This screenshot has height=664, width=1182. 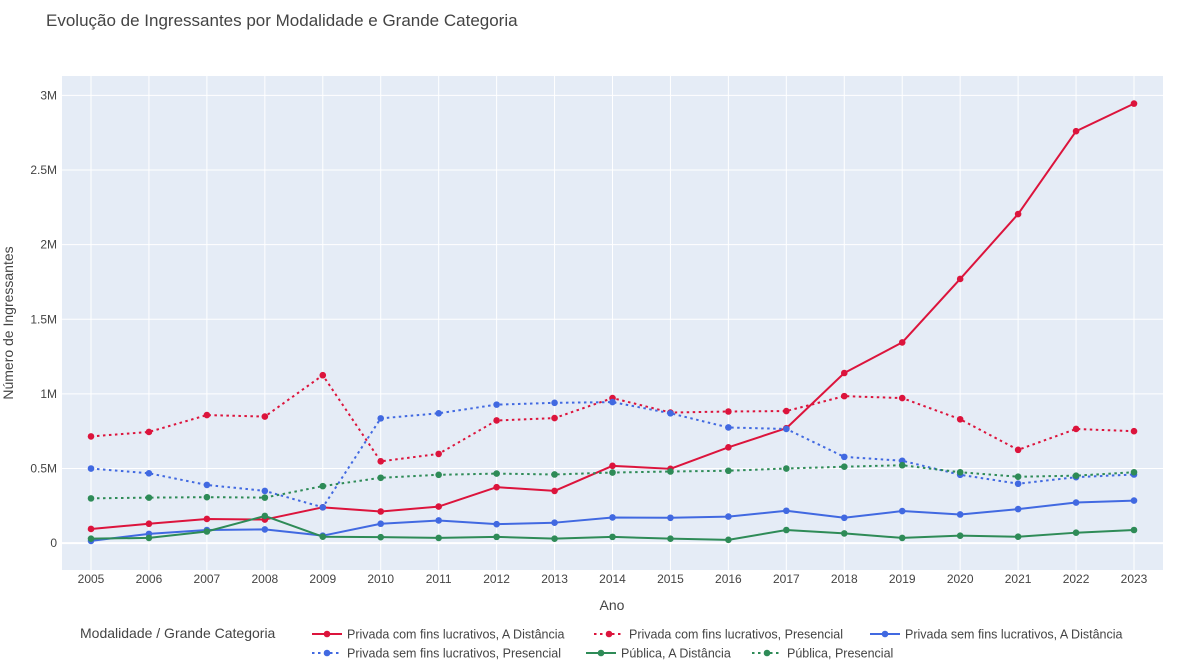 What do you see at coordinates (996, 635) in the screenshot?
I see `legend-item: Privada sem fins lucrativos, A Distância` at bounding box center [996, 635].